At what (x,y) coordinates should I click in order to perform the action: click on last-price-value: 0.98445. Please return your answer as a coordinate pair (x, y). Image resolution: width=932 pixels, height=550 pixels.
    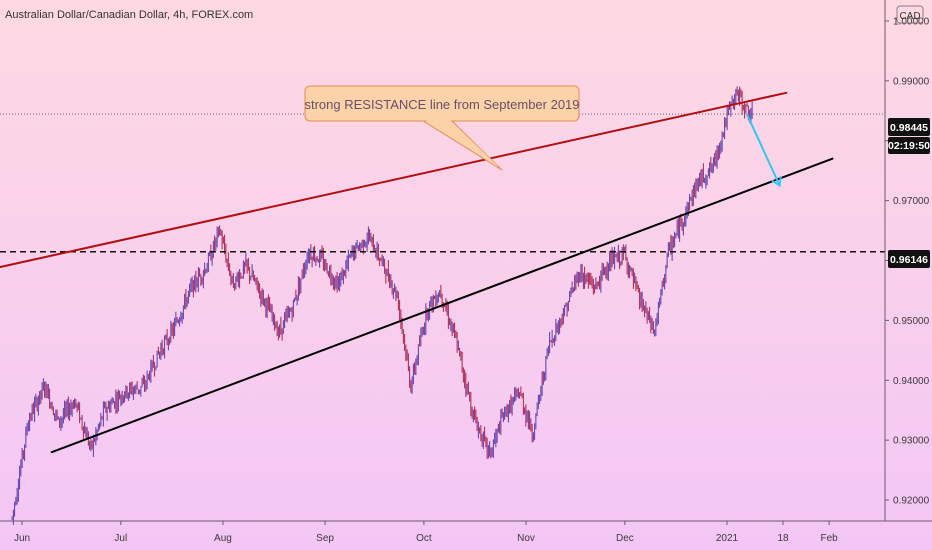
    Looking at the image, I should click on (909, 128).